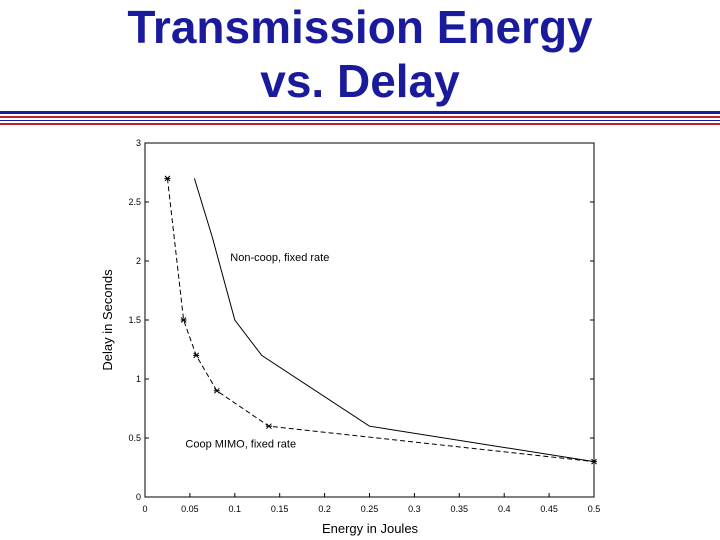  I want to click on y-tick-label: 1, so click(138, 379).